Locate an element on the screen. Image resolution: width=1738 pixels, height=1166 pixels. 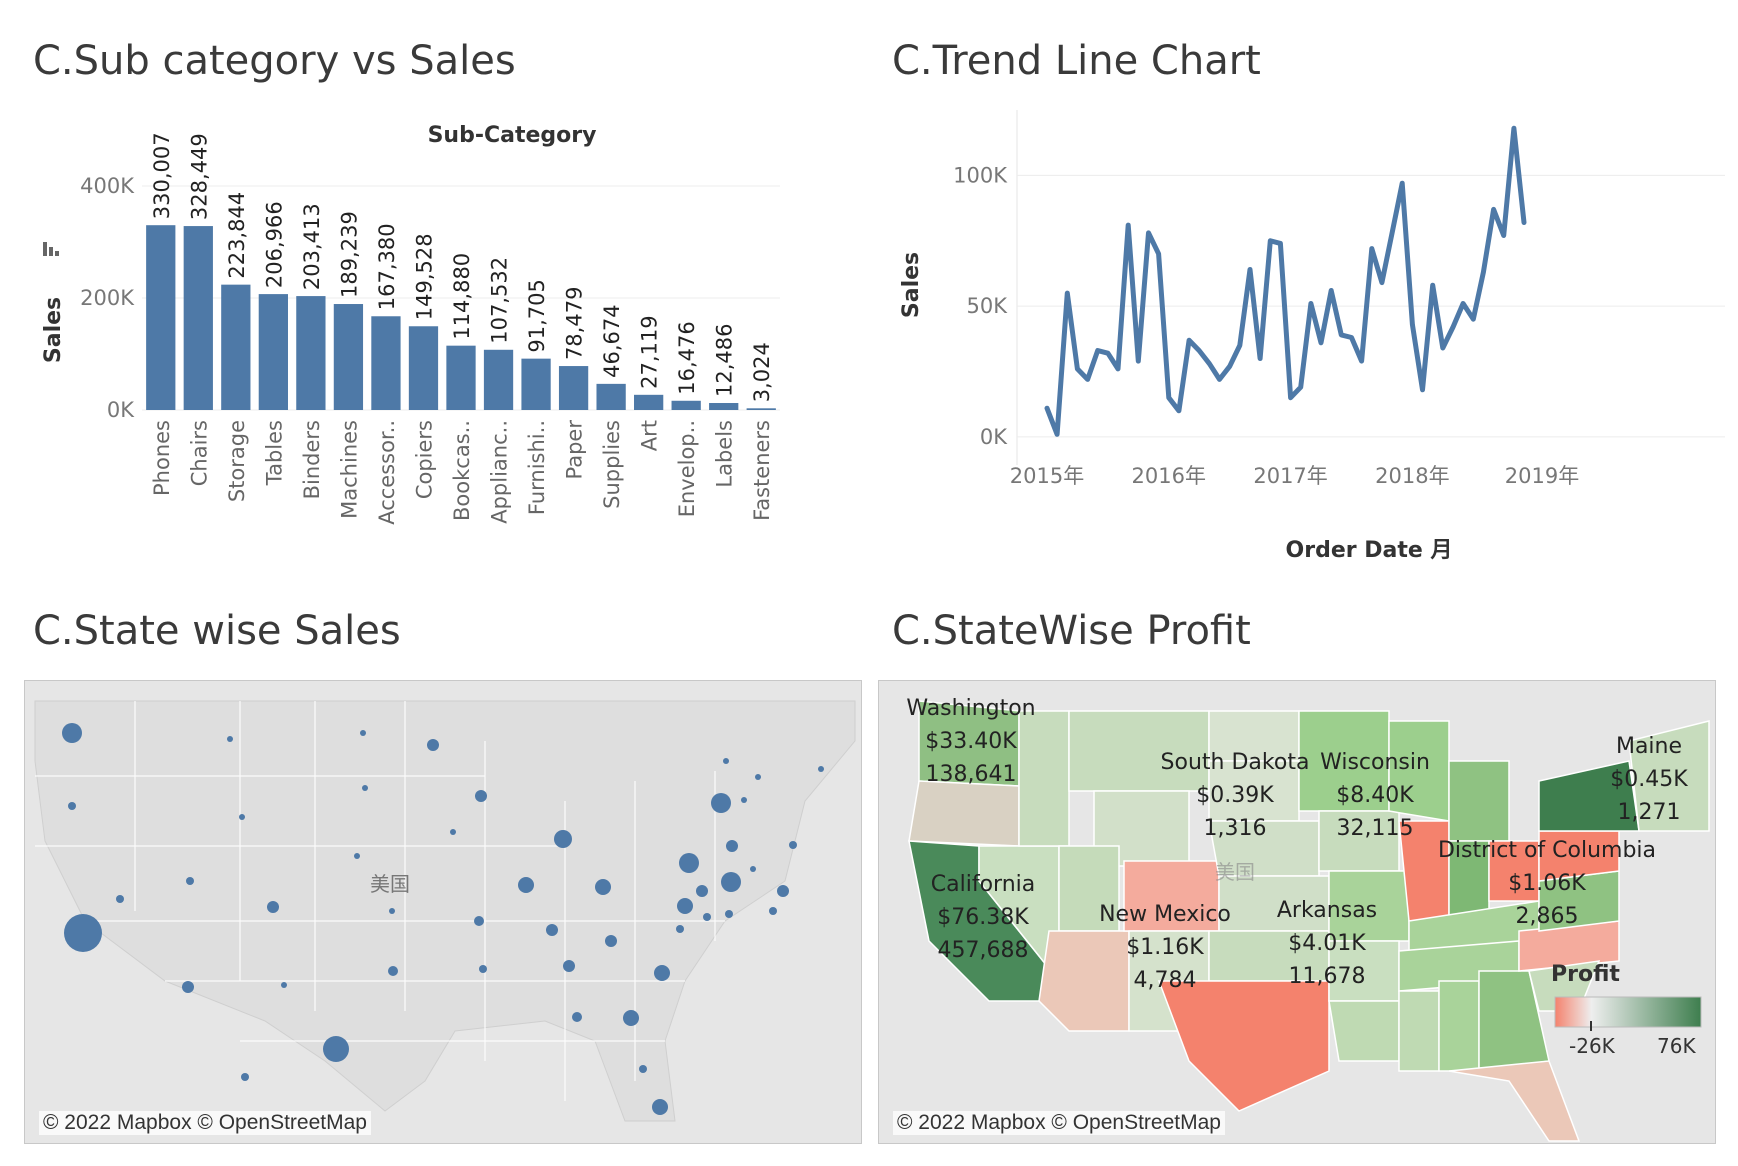
bar-value-label: 203,413 is located at coordinates (312, 246).